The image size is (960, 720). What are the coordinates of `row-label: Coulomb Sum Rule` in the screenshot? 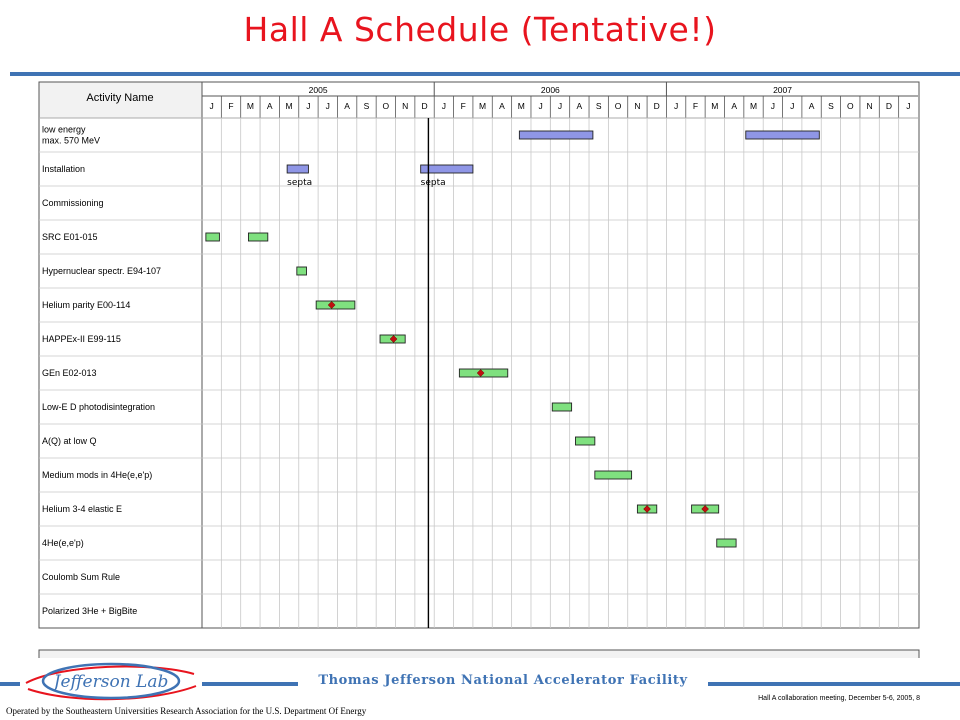 It's located at (81, 577).